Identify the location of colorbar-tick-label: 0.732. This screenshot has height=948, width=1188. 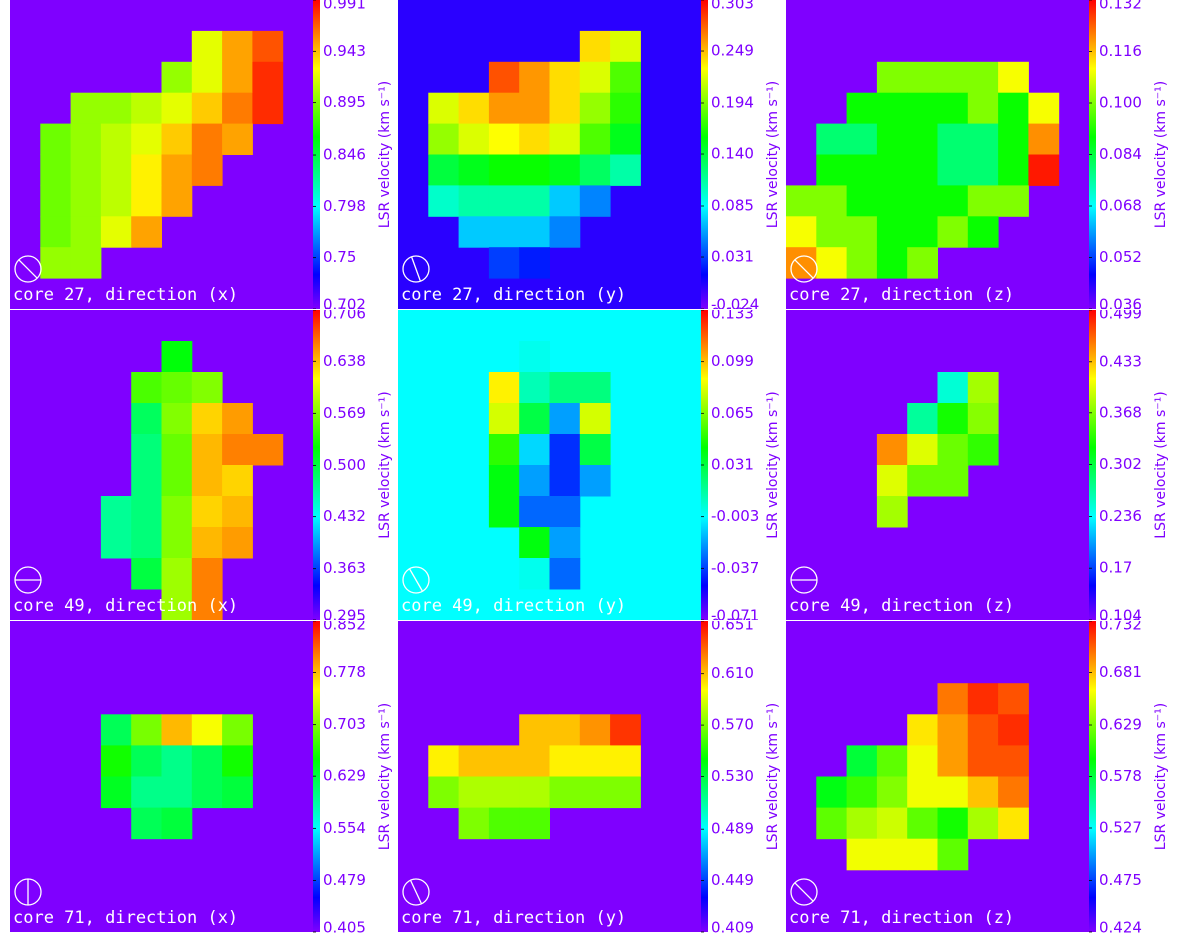
(1120, 625).